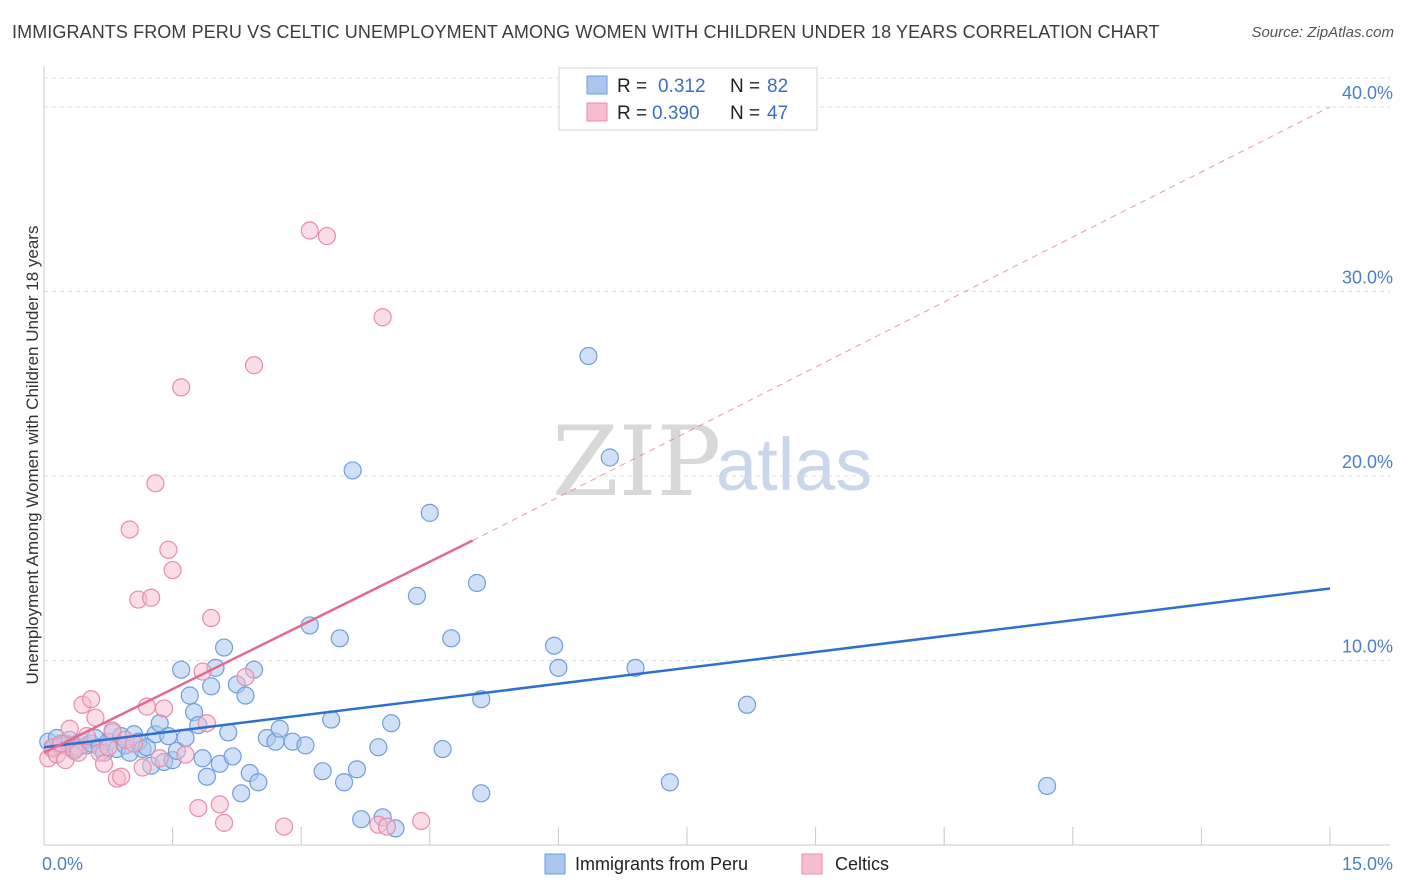 This screenshot has height=892, width=1406. Describe the element at coordinates (597, 85) in the screenshot. I see `legend-swatch-blue` at that location.